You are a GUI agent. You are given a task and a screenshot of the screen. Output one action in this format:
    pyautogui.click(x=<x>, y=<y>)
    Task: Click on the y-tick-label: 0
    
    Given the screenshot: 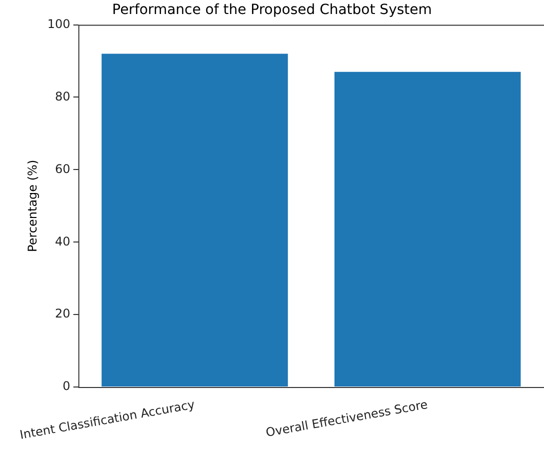 What is the action you would take?
    pyautogui.click(x=66, y=386)
    